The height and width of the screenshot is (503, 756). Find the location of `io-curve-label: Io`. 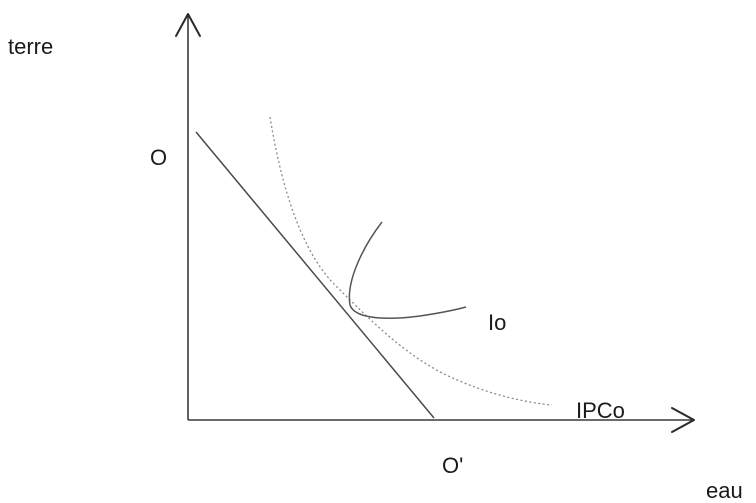

io-curve-label: Io is located at coordinates (497, 322).